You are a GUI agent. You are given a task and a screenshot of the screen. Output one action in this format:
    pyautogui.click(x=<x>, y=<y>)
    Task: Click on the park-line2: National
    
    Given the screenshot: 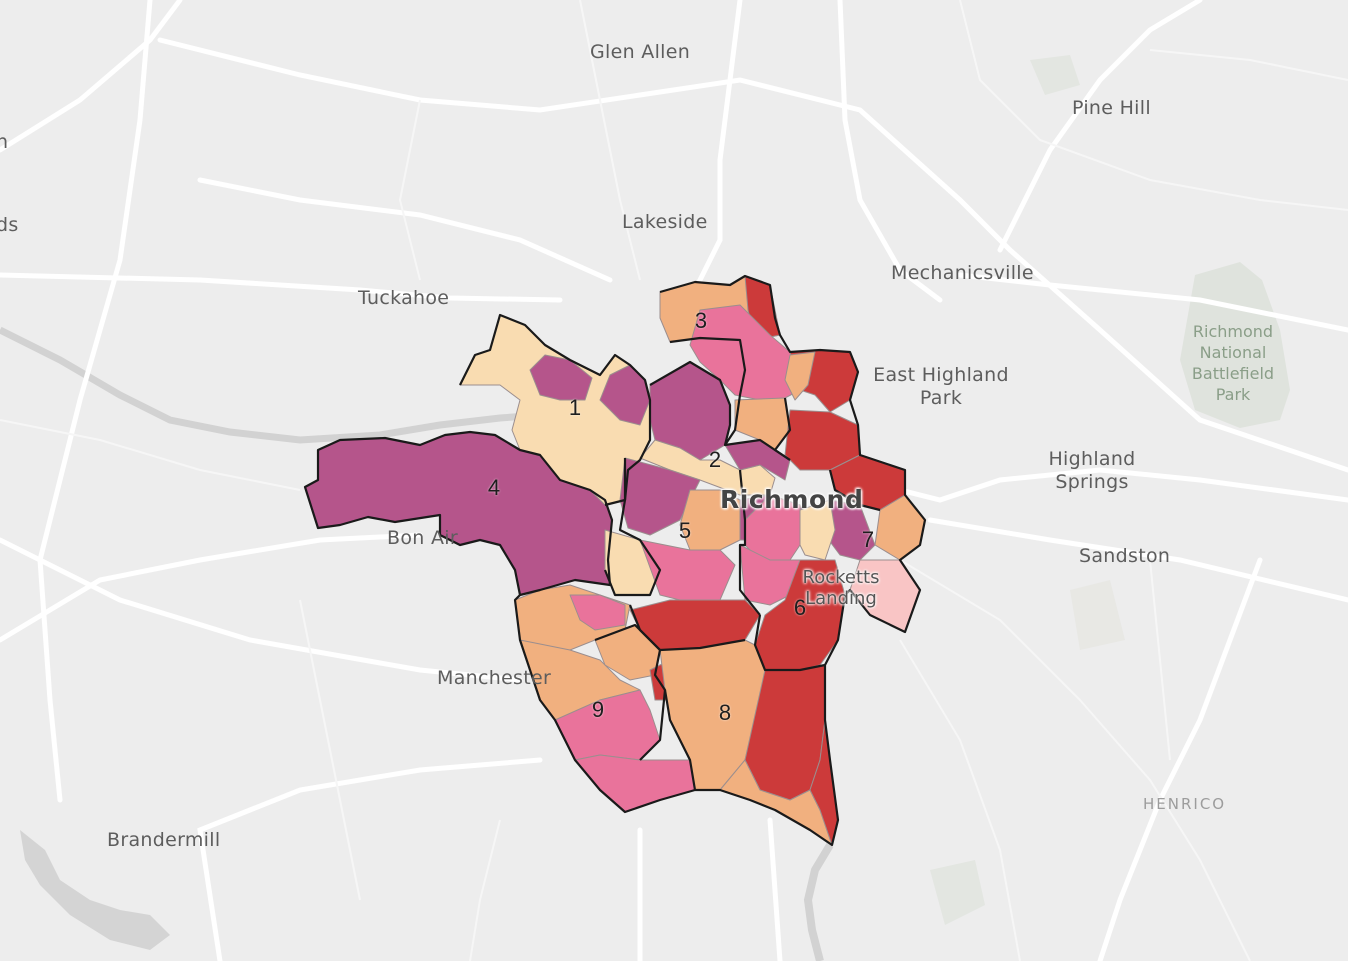 What is the action you would take?
    pyautogui.click(x=1233, y=352)
    